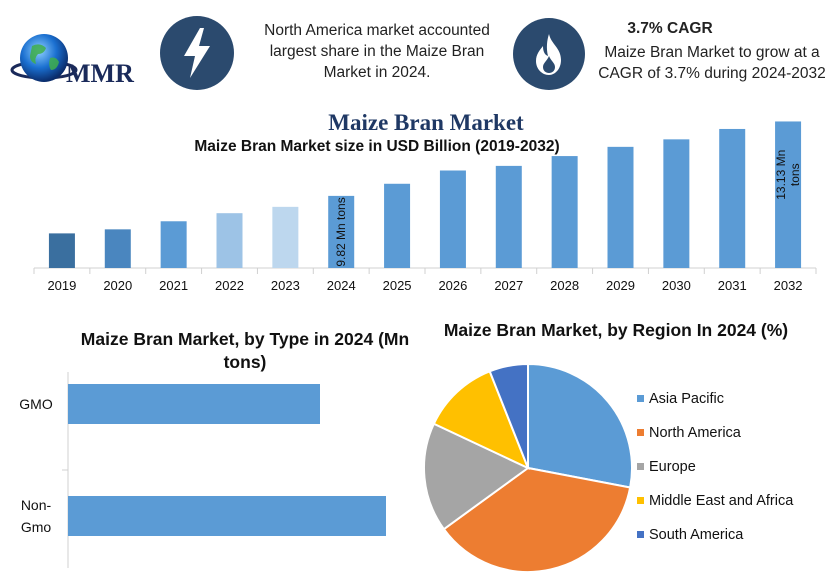  What do you see at coordinates (173, 285) in the screenshot?
I see `x-tick-label: 2021` at bounding box center [173, 285].